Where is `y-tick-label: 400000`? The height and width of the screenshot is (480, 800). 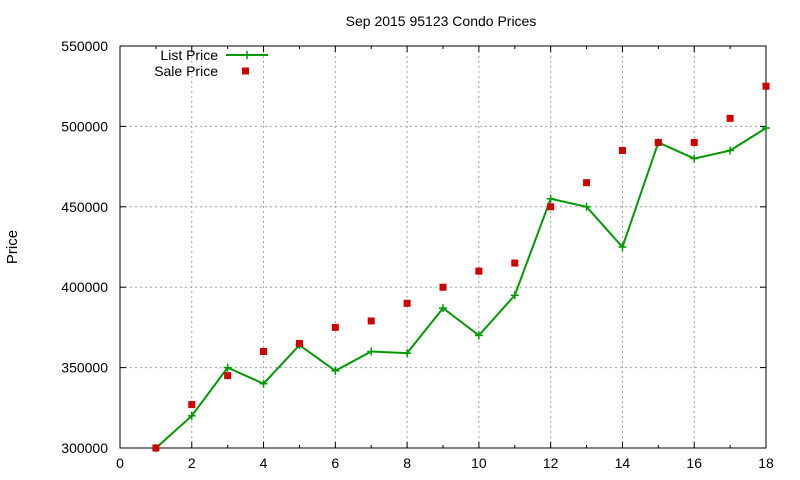
y-tick-label: 400000 is located at coordinates (84, 287).